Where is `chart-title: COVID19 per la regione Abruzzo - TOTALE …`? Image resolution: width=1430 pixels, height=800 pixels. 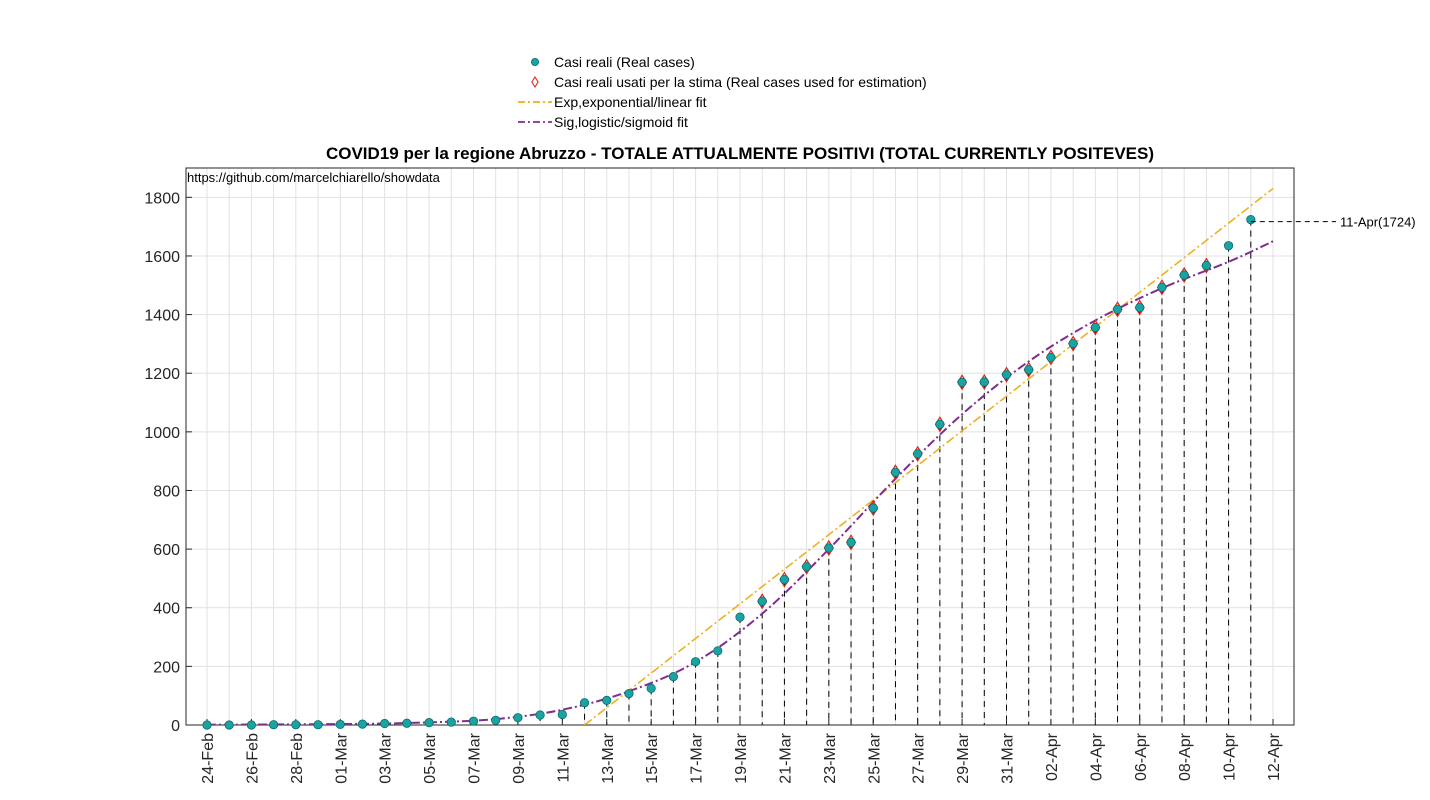 chart-title: COVID19 per la regione Abruzzo - TOTALE … is located at coordinates (740, 153).